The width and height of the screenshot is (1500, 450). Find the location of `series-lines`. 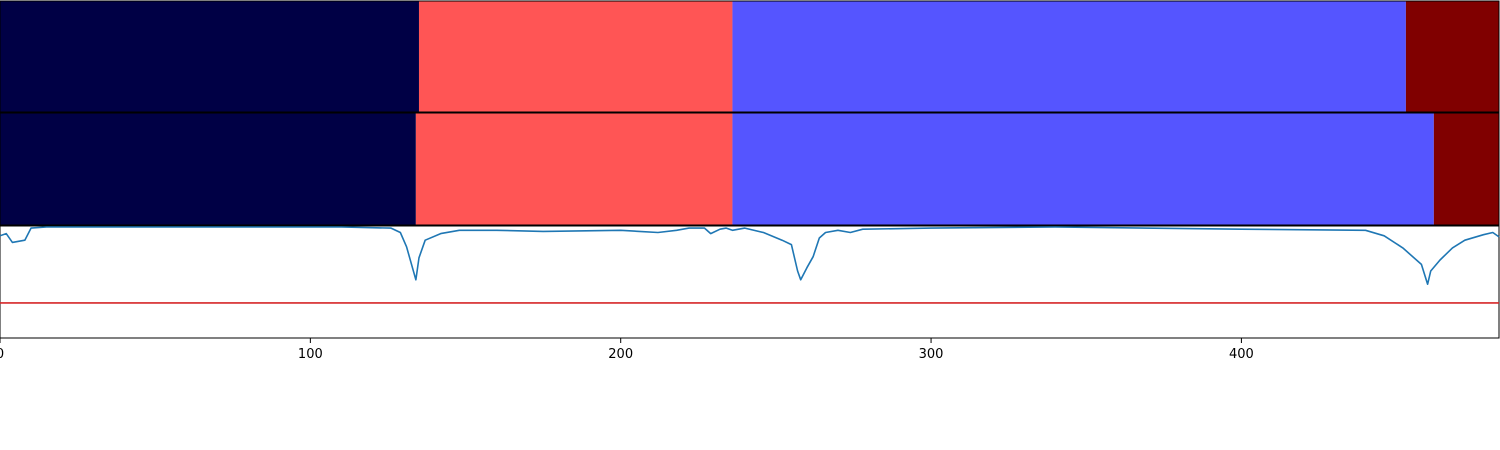

series-lines is located at coordinates (750, 255).